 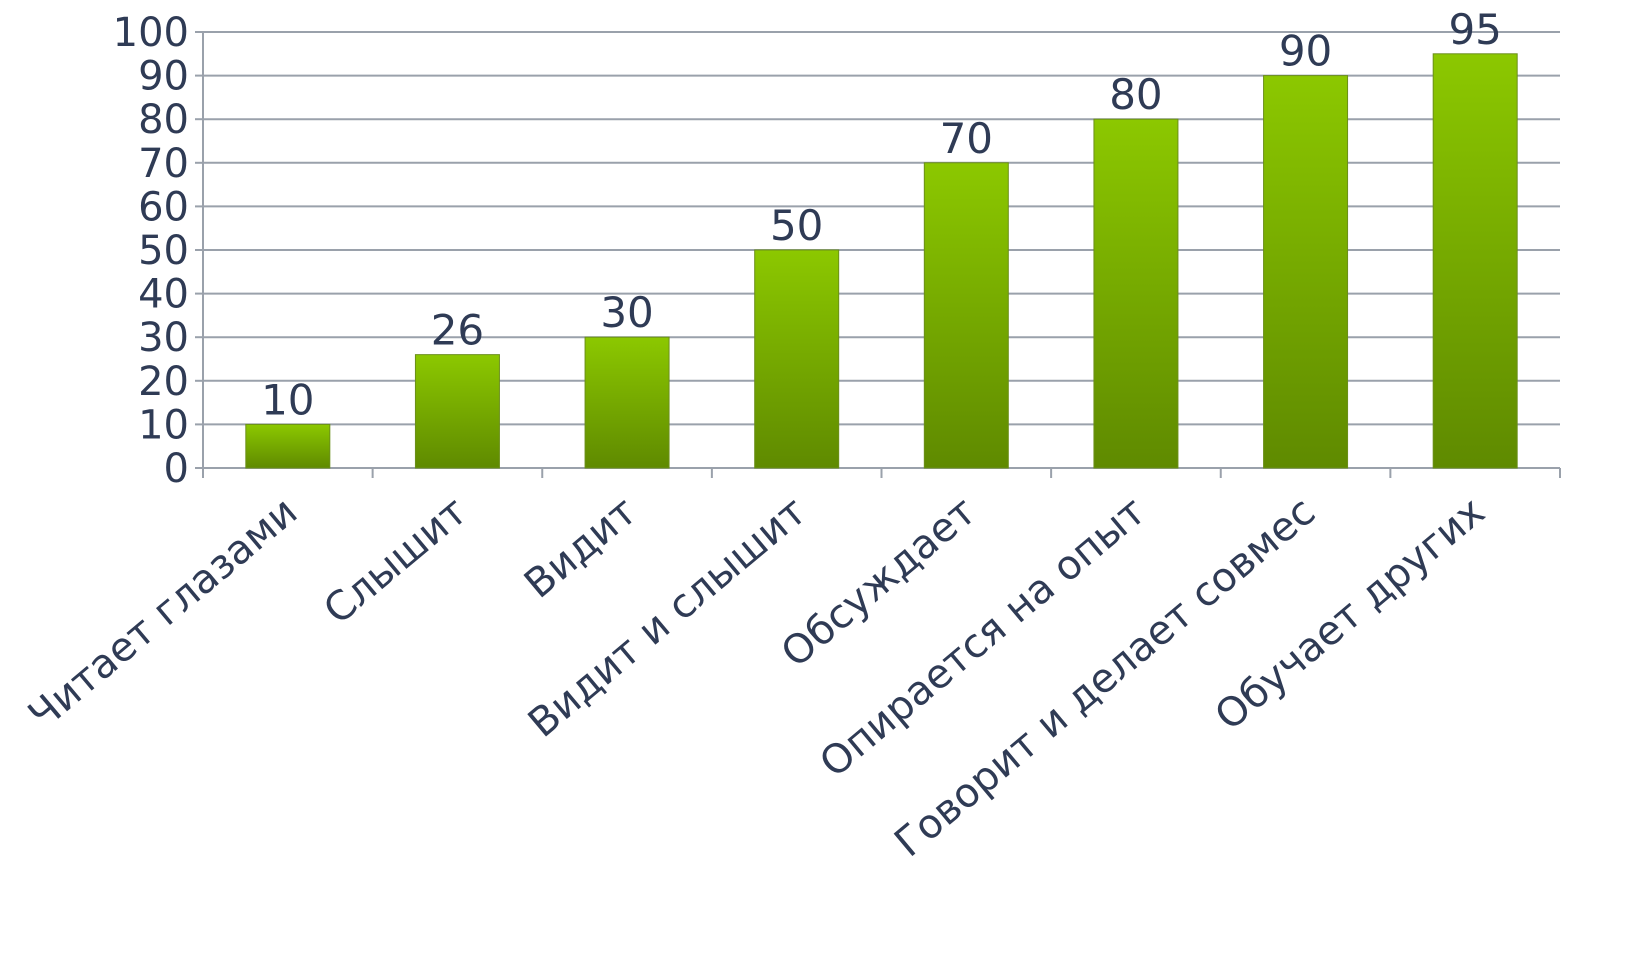 I want to click on y-tick-label: 80, so click(x=163, y=120).